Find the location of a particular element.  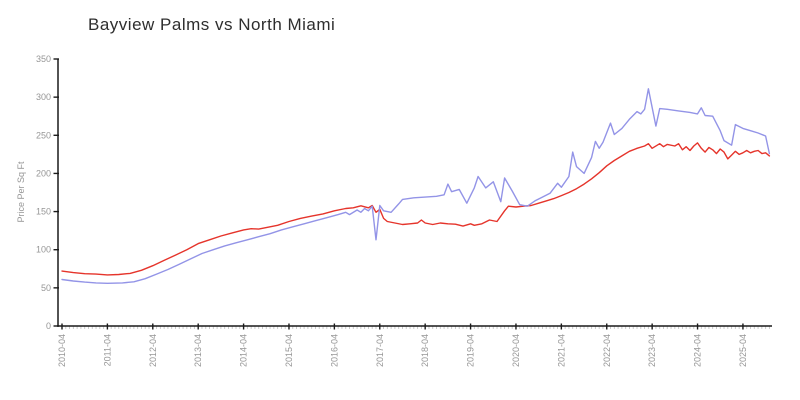

y-axis-label: Price Per Sq Ft is located at coordinates (21, 192).